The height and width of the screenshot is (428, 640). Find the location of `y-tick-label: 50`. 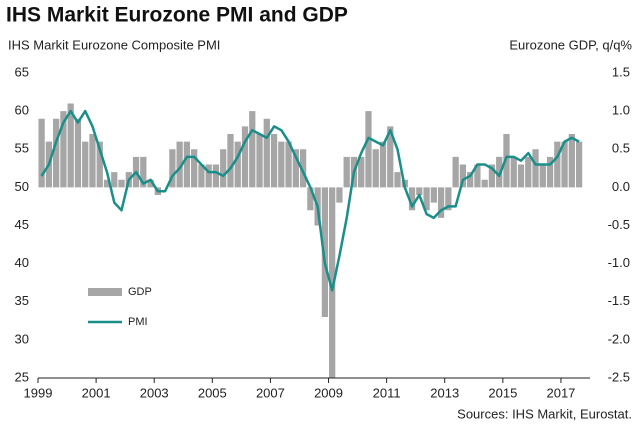

y-tick-label: 50 is located at coordinates (22, 186).